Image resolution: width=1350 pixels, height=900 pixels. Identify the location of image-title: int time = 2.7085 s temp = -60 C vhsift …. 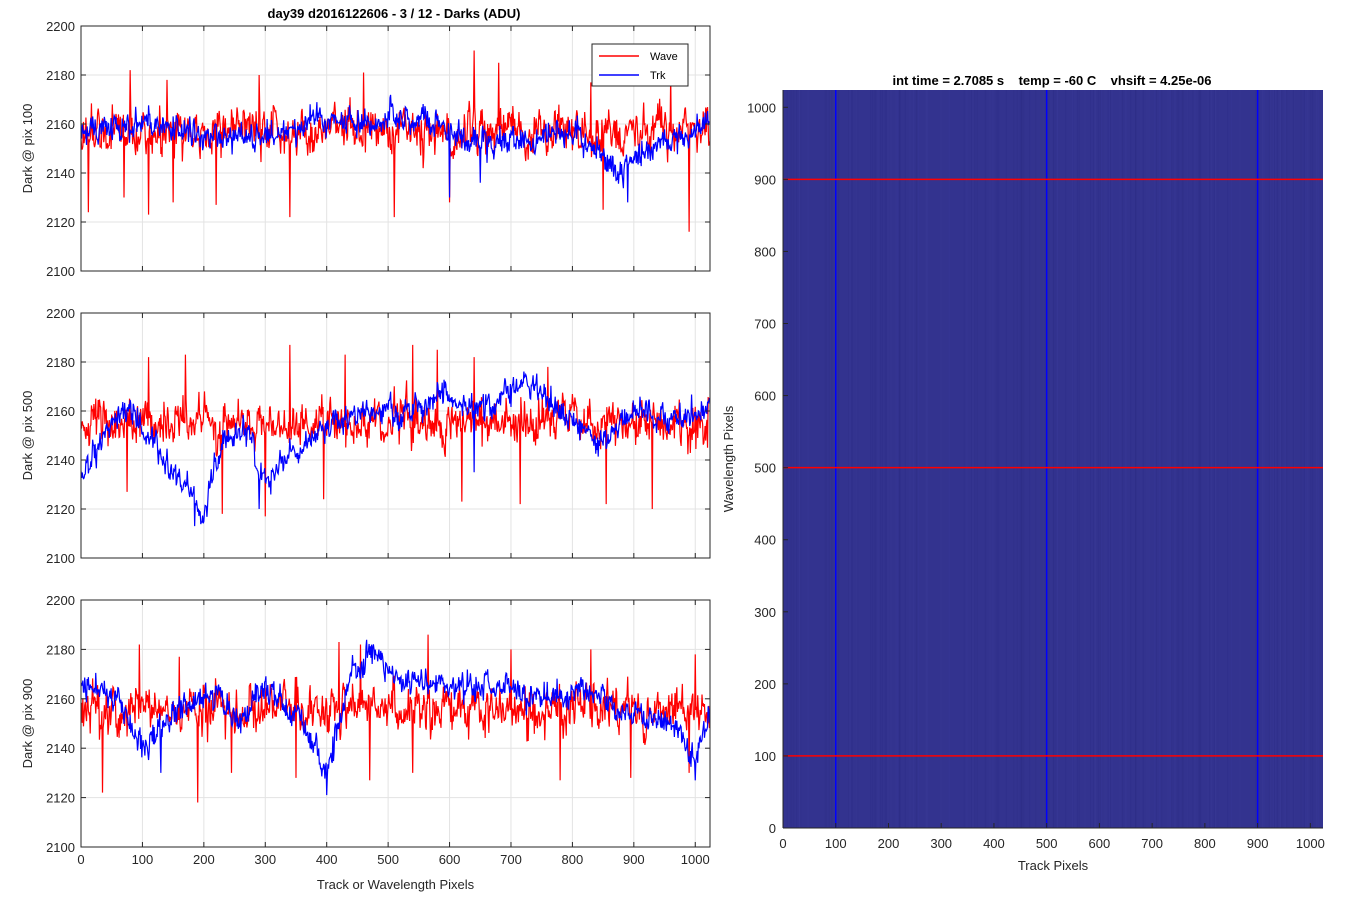
(1051, 80).